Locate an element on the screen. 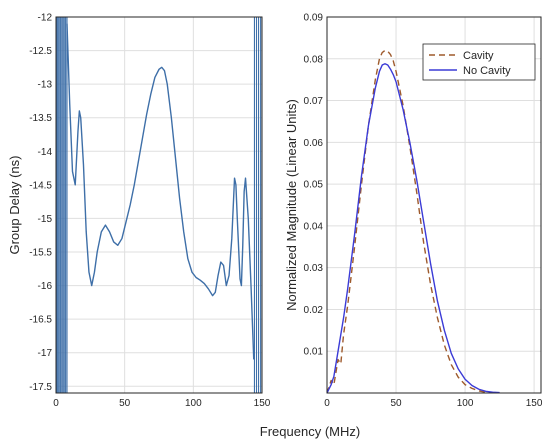 This screenshot has width=550, height=444. y-tick-label: 0.05 is located at coordinates (314, 185).